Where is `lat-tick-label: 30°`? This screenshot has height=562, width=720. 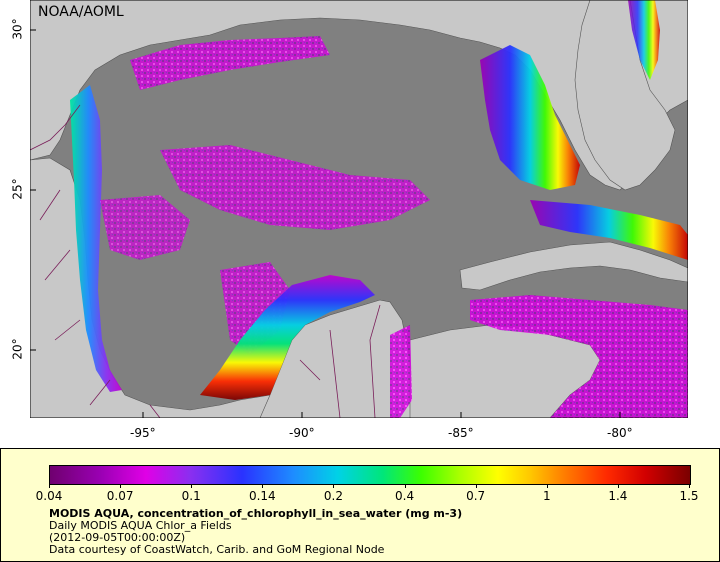 lat-tick-label: 30° is located at coordinates (17, 29).